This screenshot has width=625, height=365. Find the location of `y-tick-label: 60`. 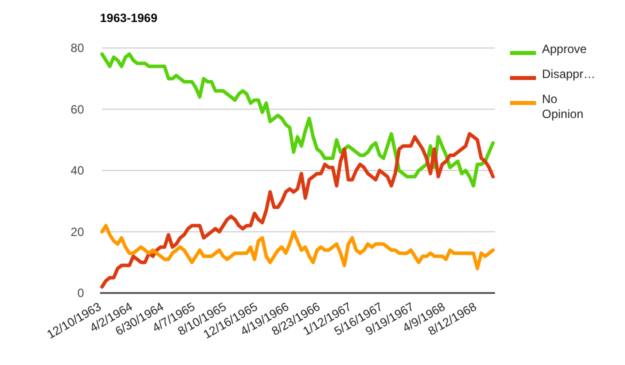

y-tick-label: 60 is located at coordinates (77, 109).